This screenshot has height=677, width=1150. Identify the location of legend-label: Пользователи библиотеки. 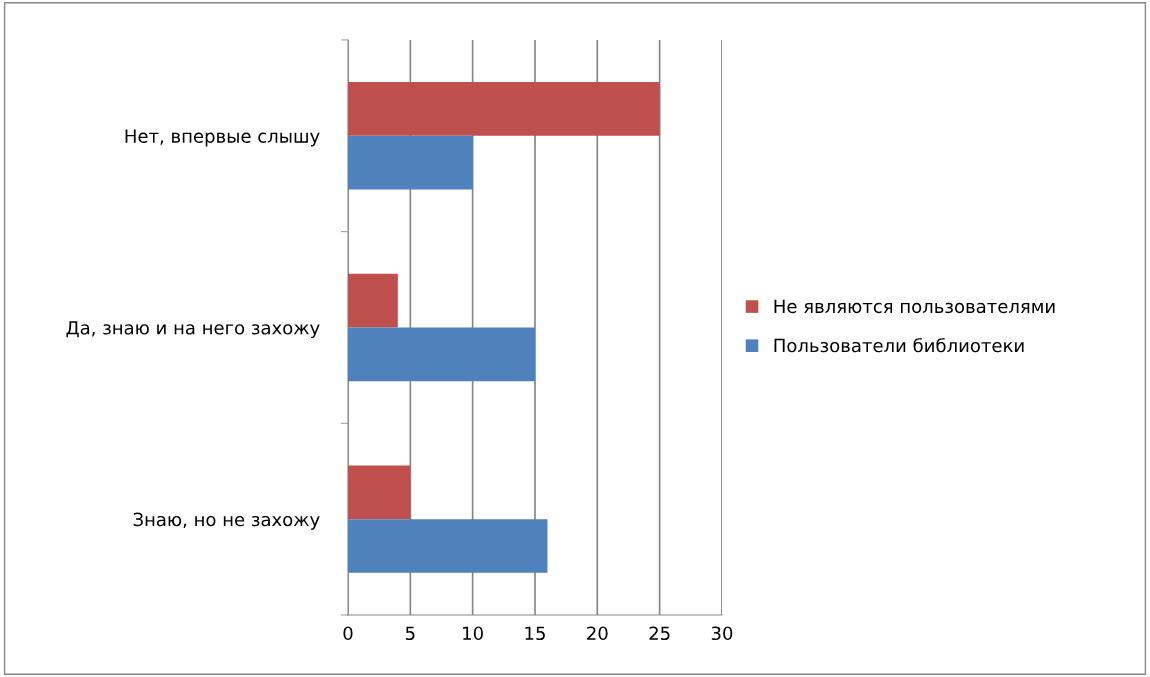
(899, 345).